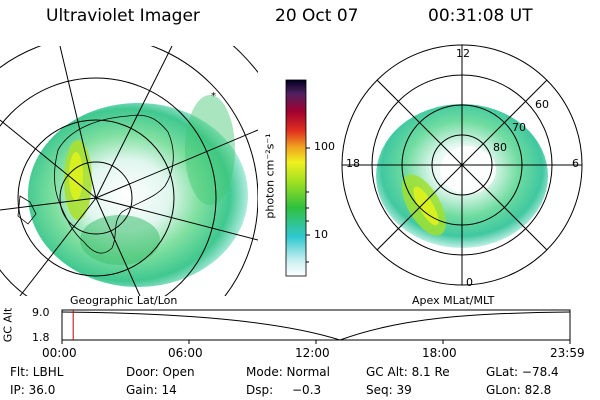  What do you see at coordinates (480, 16) in the screenshot?
I see `time-label: 00:31:08 UT` at bounding box center [480, 16].